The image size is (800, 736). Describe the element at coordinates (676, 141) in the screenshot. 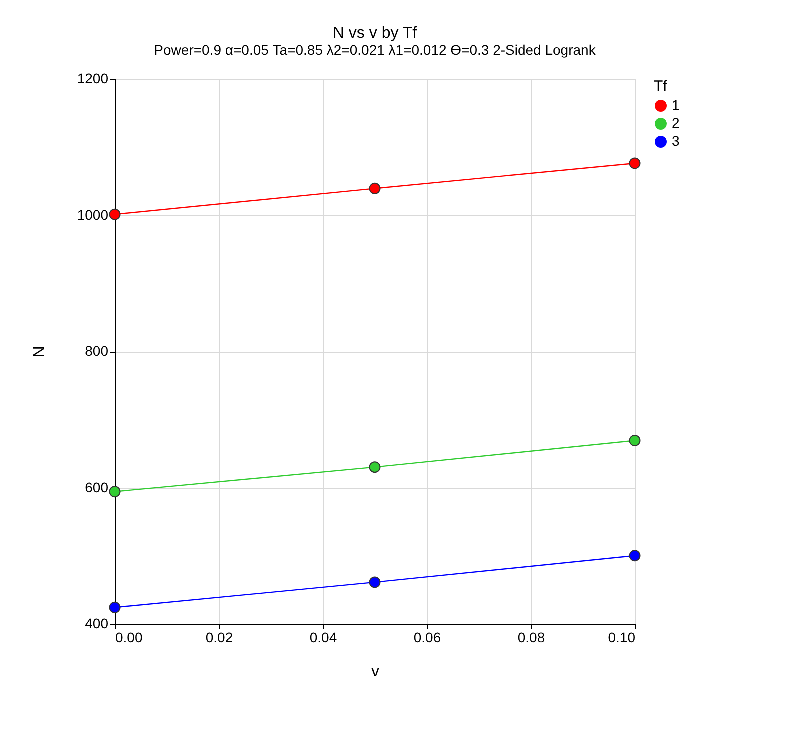

I see `legend-label: 3` at that location.